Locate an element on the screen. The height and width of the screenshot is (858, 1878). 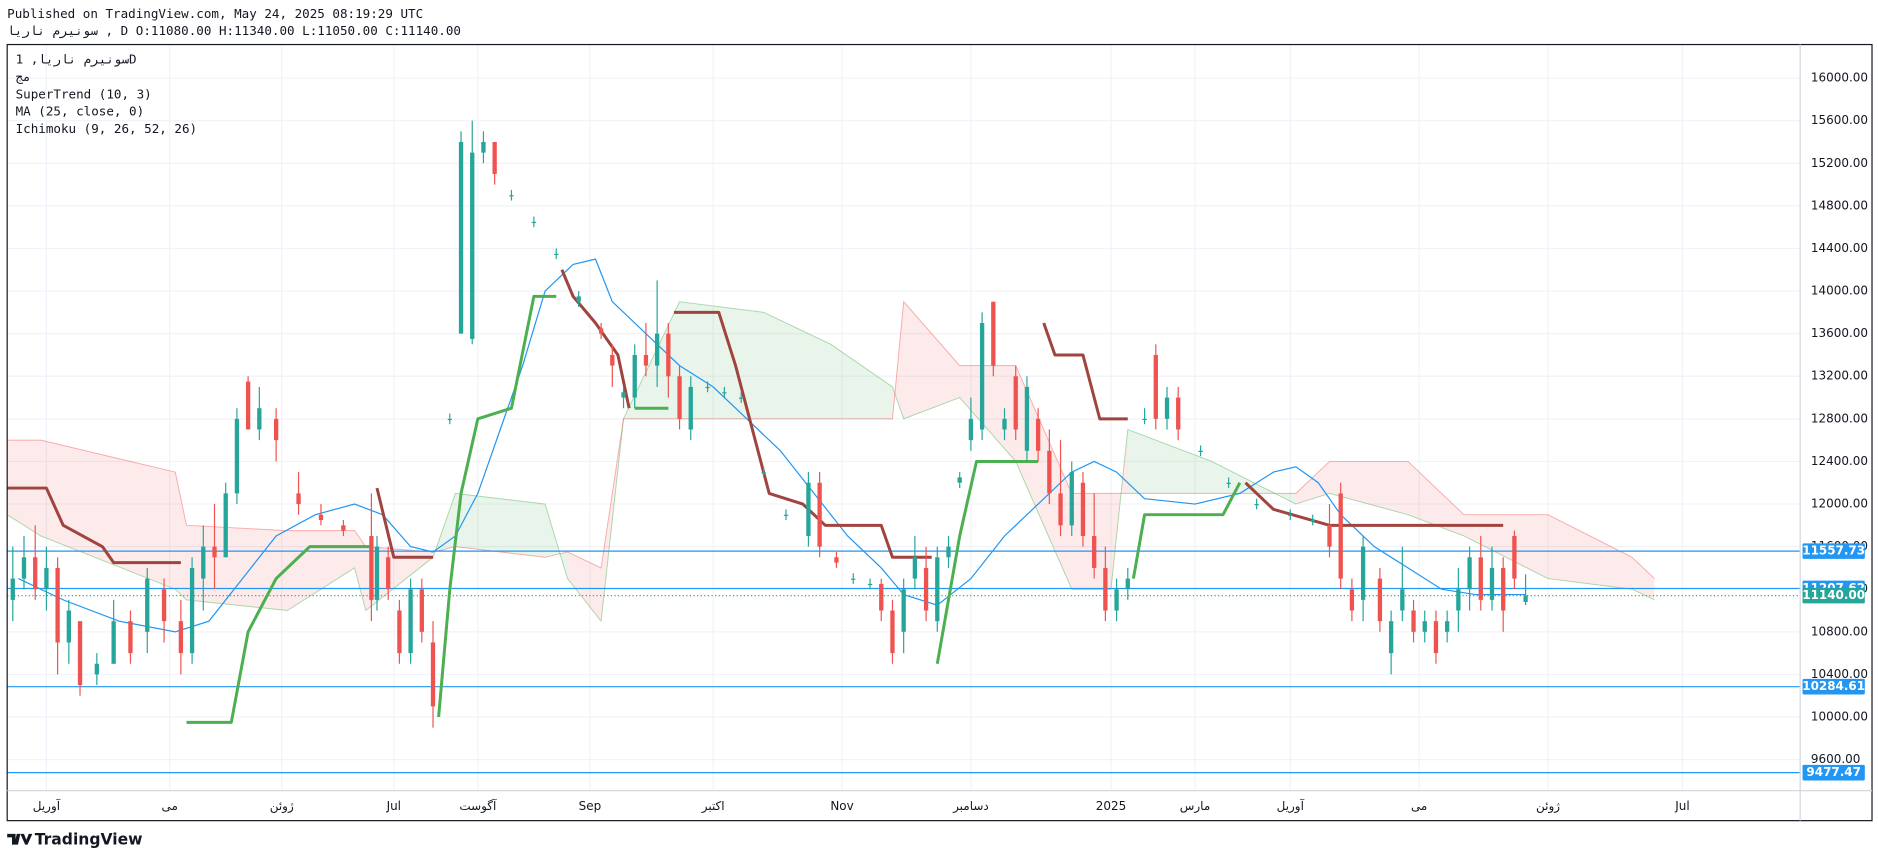
y-tick-label: 14800.00 is located at coordinates (1839, 205).